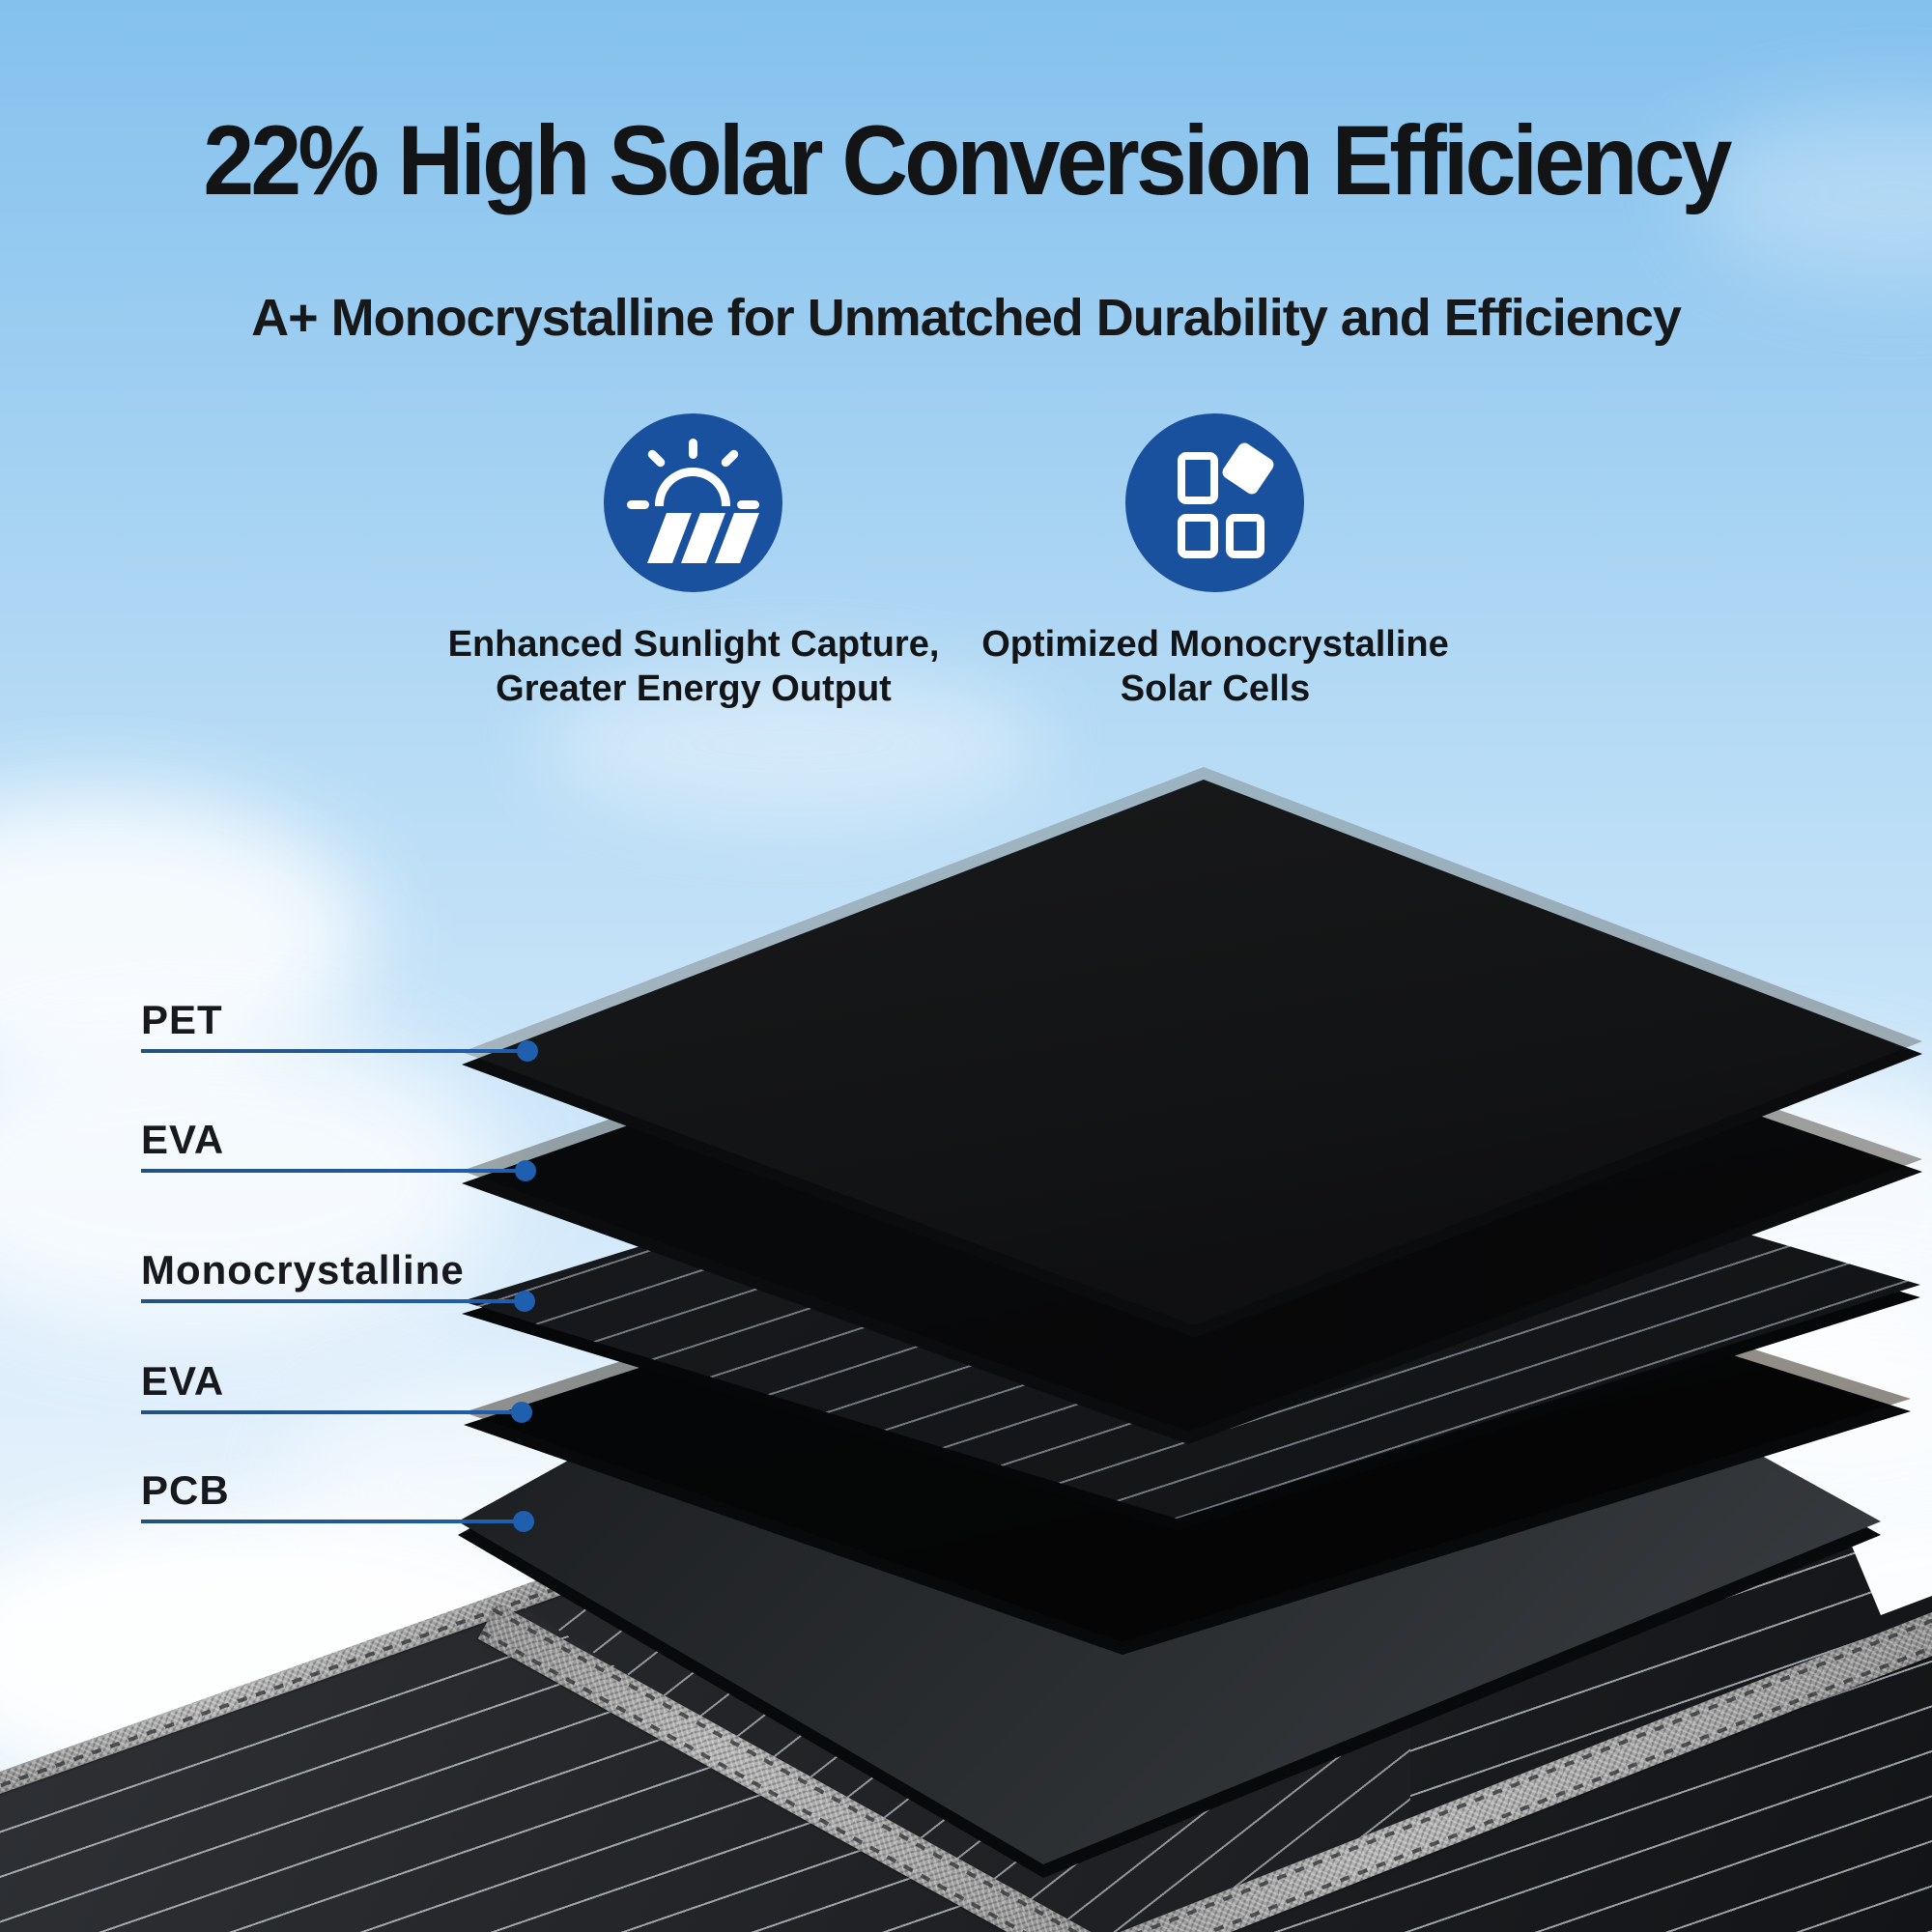  I want to click on feature-caption-line1: Optimized Monocrystalline, so click(1215, 644).